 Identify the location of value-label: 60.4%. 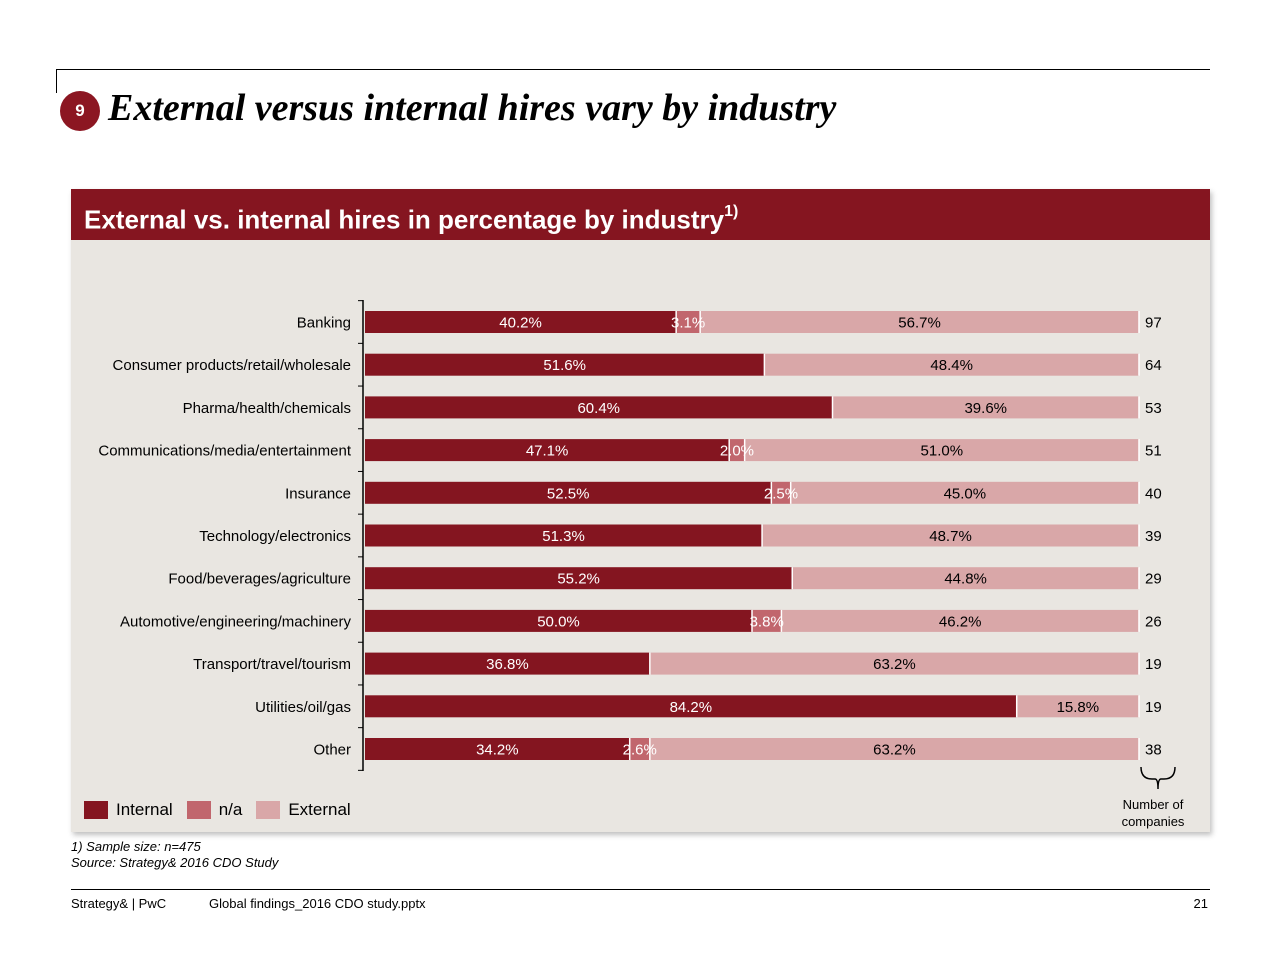
(598, 408).